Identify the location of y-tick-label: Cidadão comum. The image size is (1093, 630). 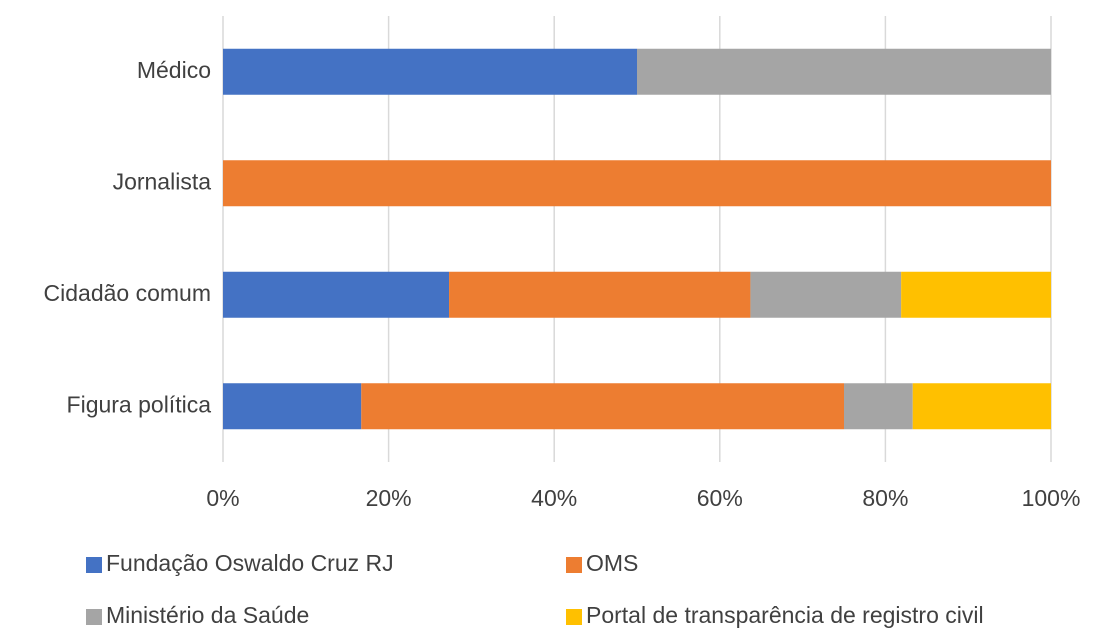
(127, 293).